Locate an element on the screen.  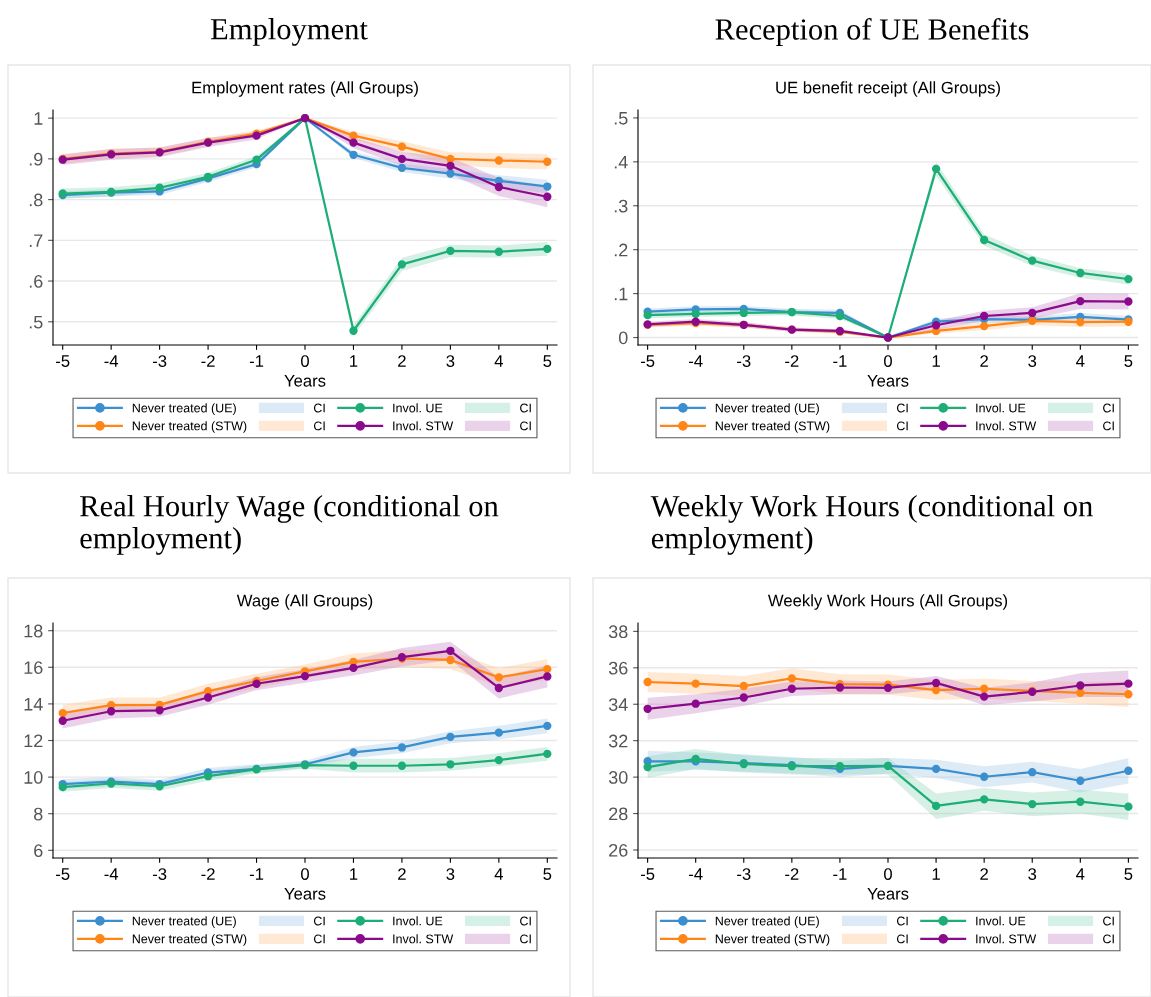
legend-label: Never treated (STW) is located at coordinates (772, 940).